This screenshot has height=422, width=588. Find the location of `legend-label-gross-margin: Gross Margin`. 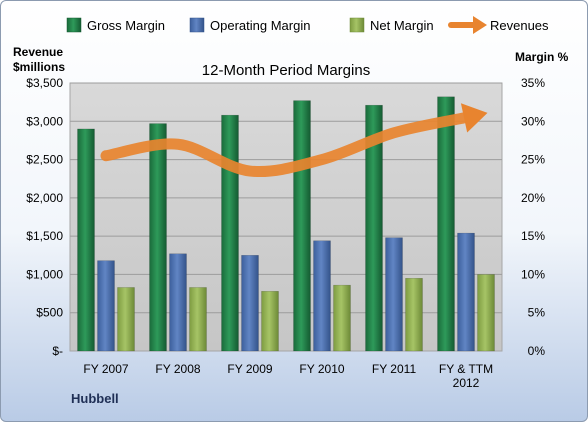

legend-label-gross-margin: Gross Margin is located at coordinates (126, 25).